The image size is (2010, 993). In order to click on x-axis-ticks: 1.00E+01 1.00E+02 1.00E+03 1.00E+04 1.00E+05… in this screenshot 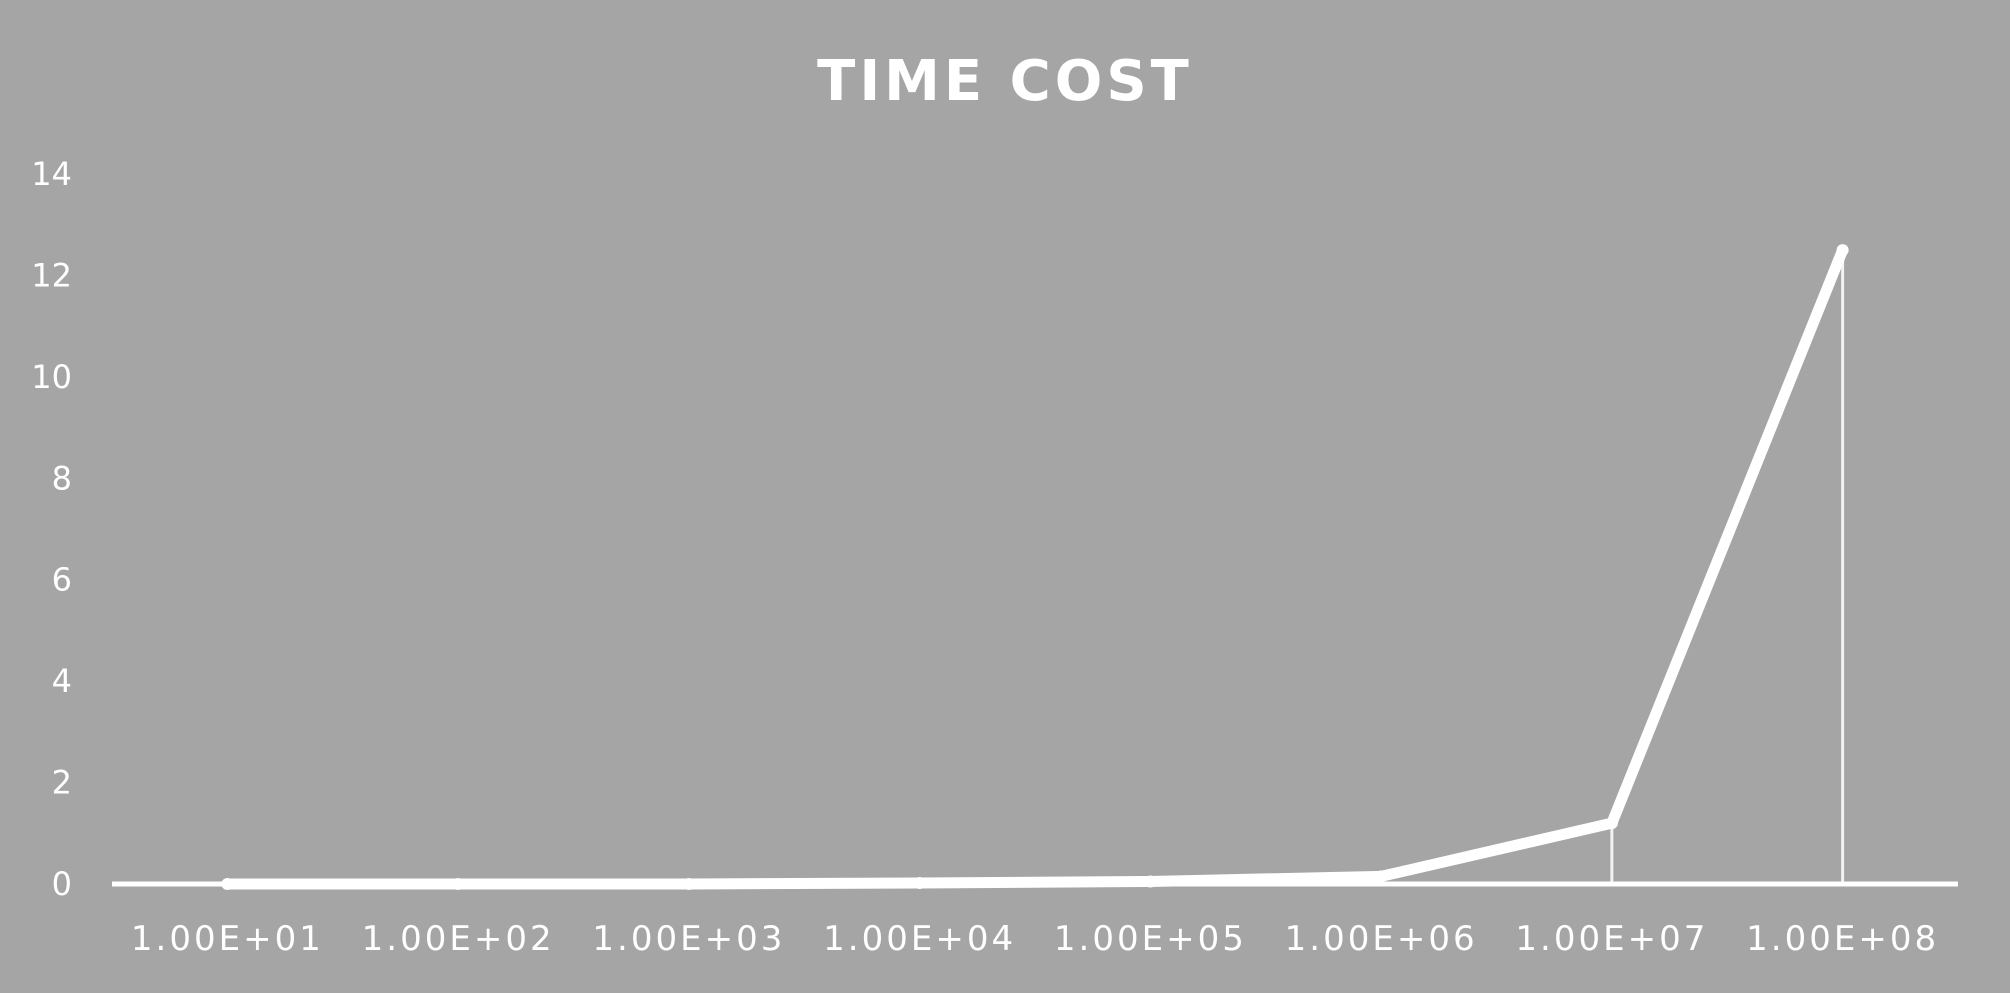, I will do `click(1035, 939)`.